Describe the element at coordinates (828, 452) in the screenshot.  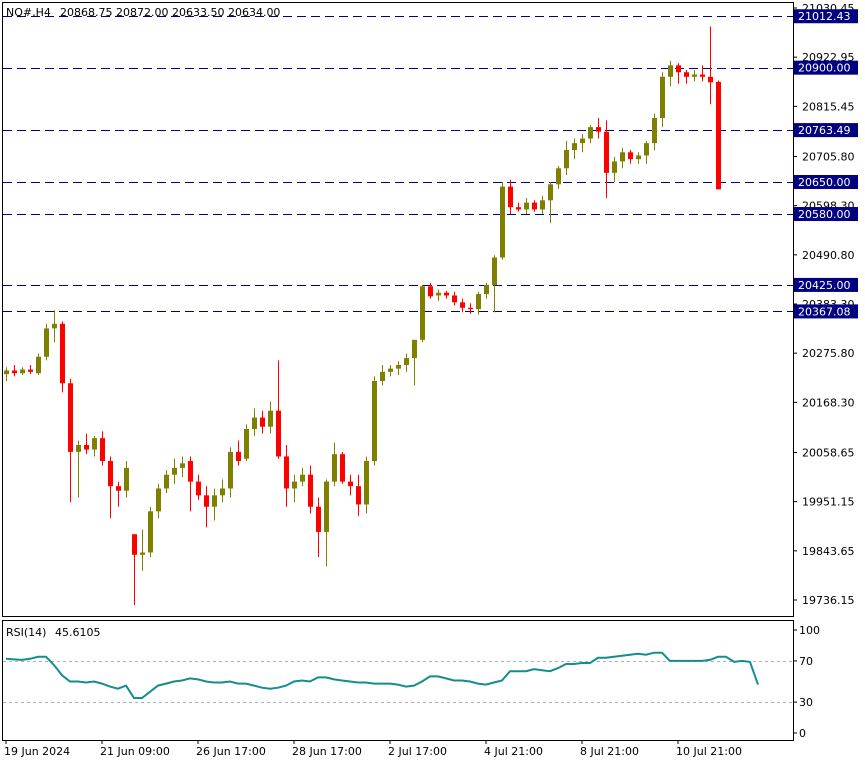
I see `price-tick-label: 20058.65` at that location.